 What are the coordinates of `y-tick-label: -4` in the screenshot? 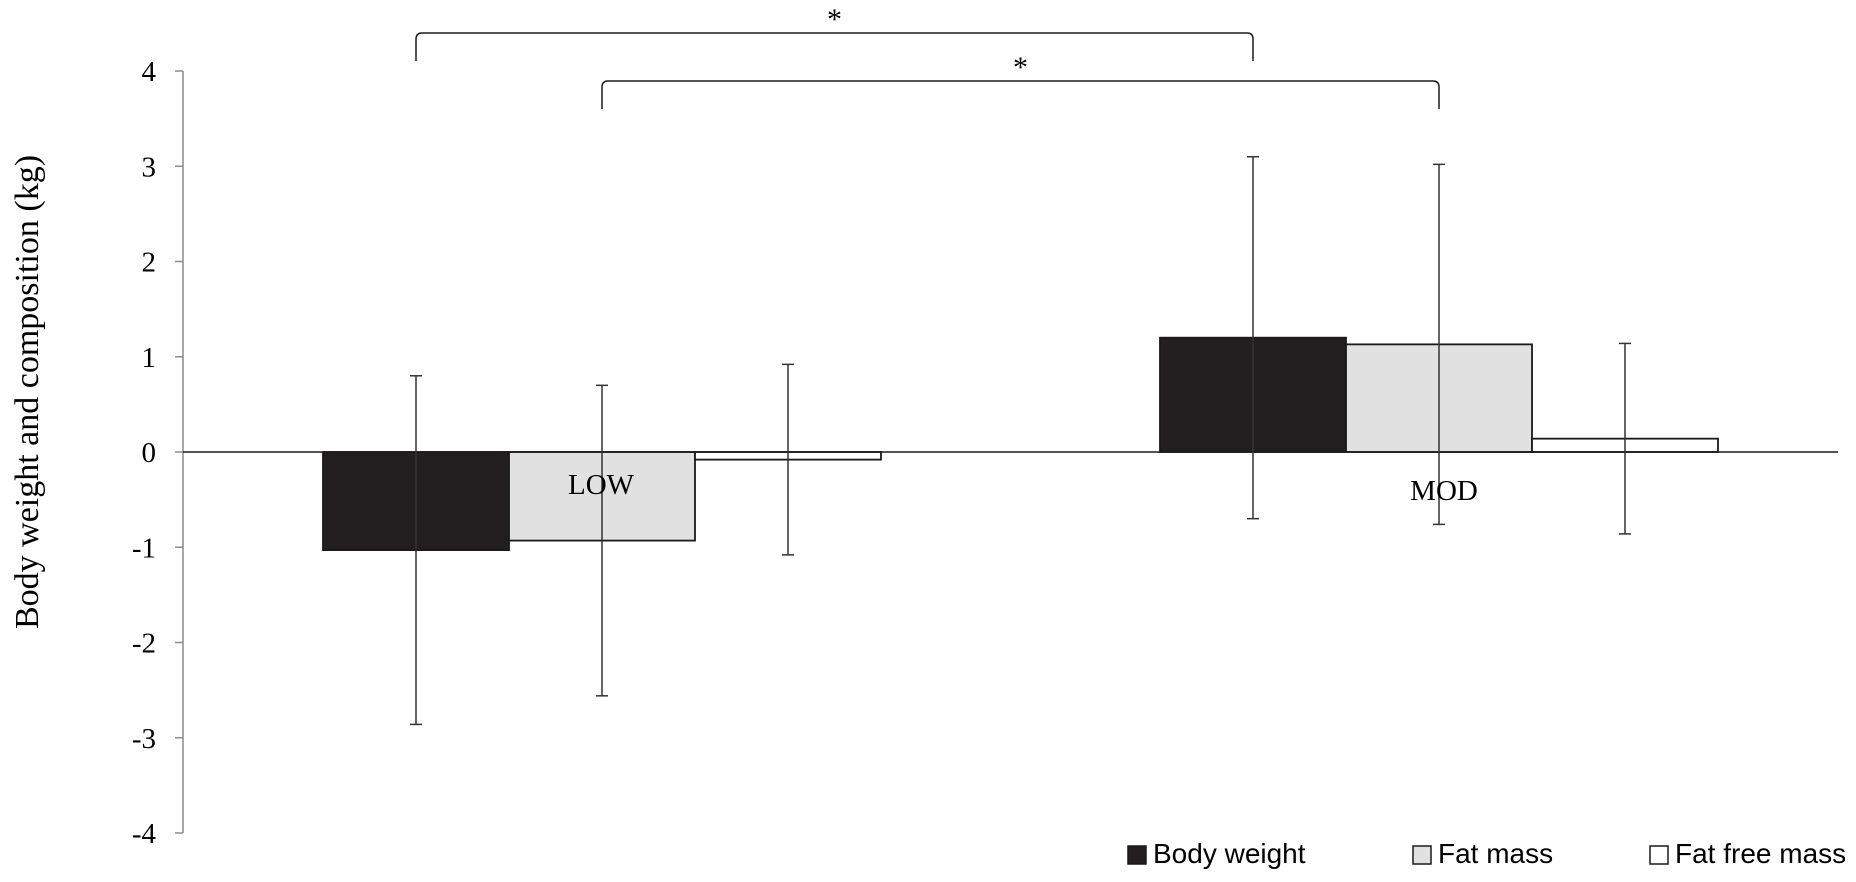 It's located at (144, 834).